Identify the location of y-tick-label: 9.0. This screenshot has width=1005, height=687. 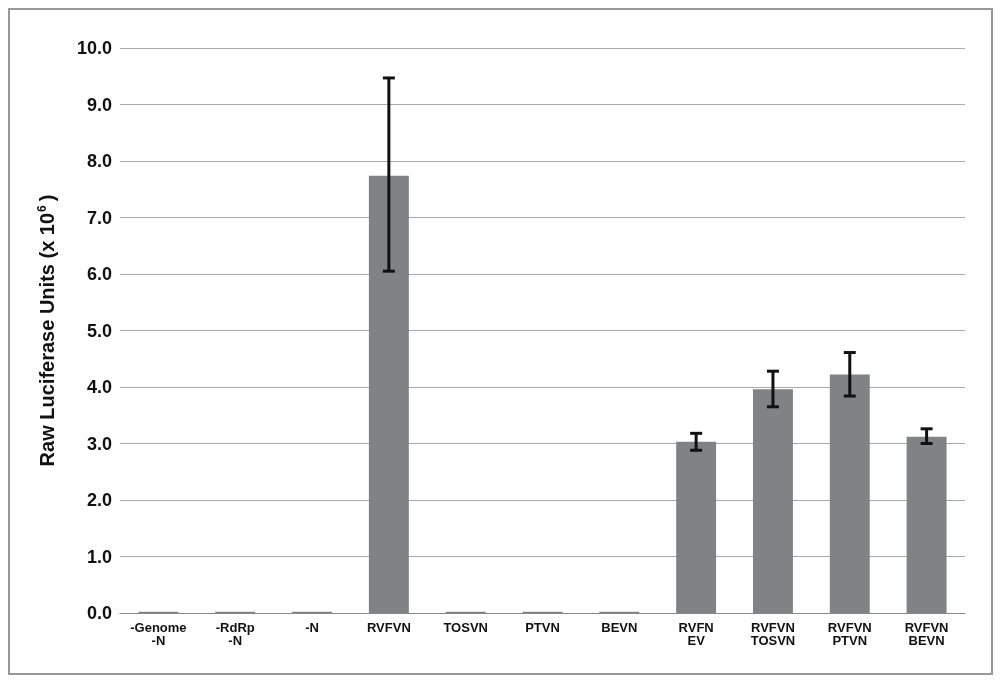
(99, 104).